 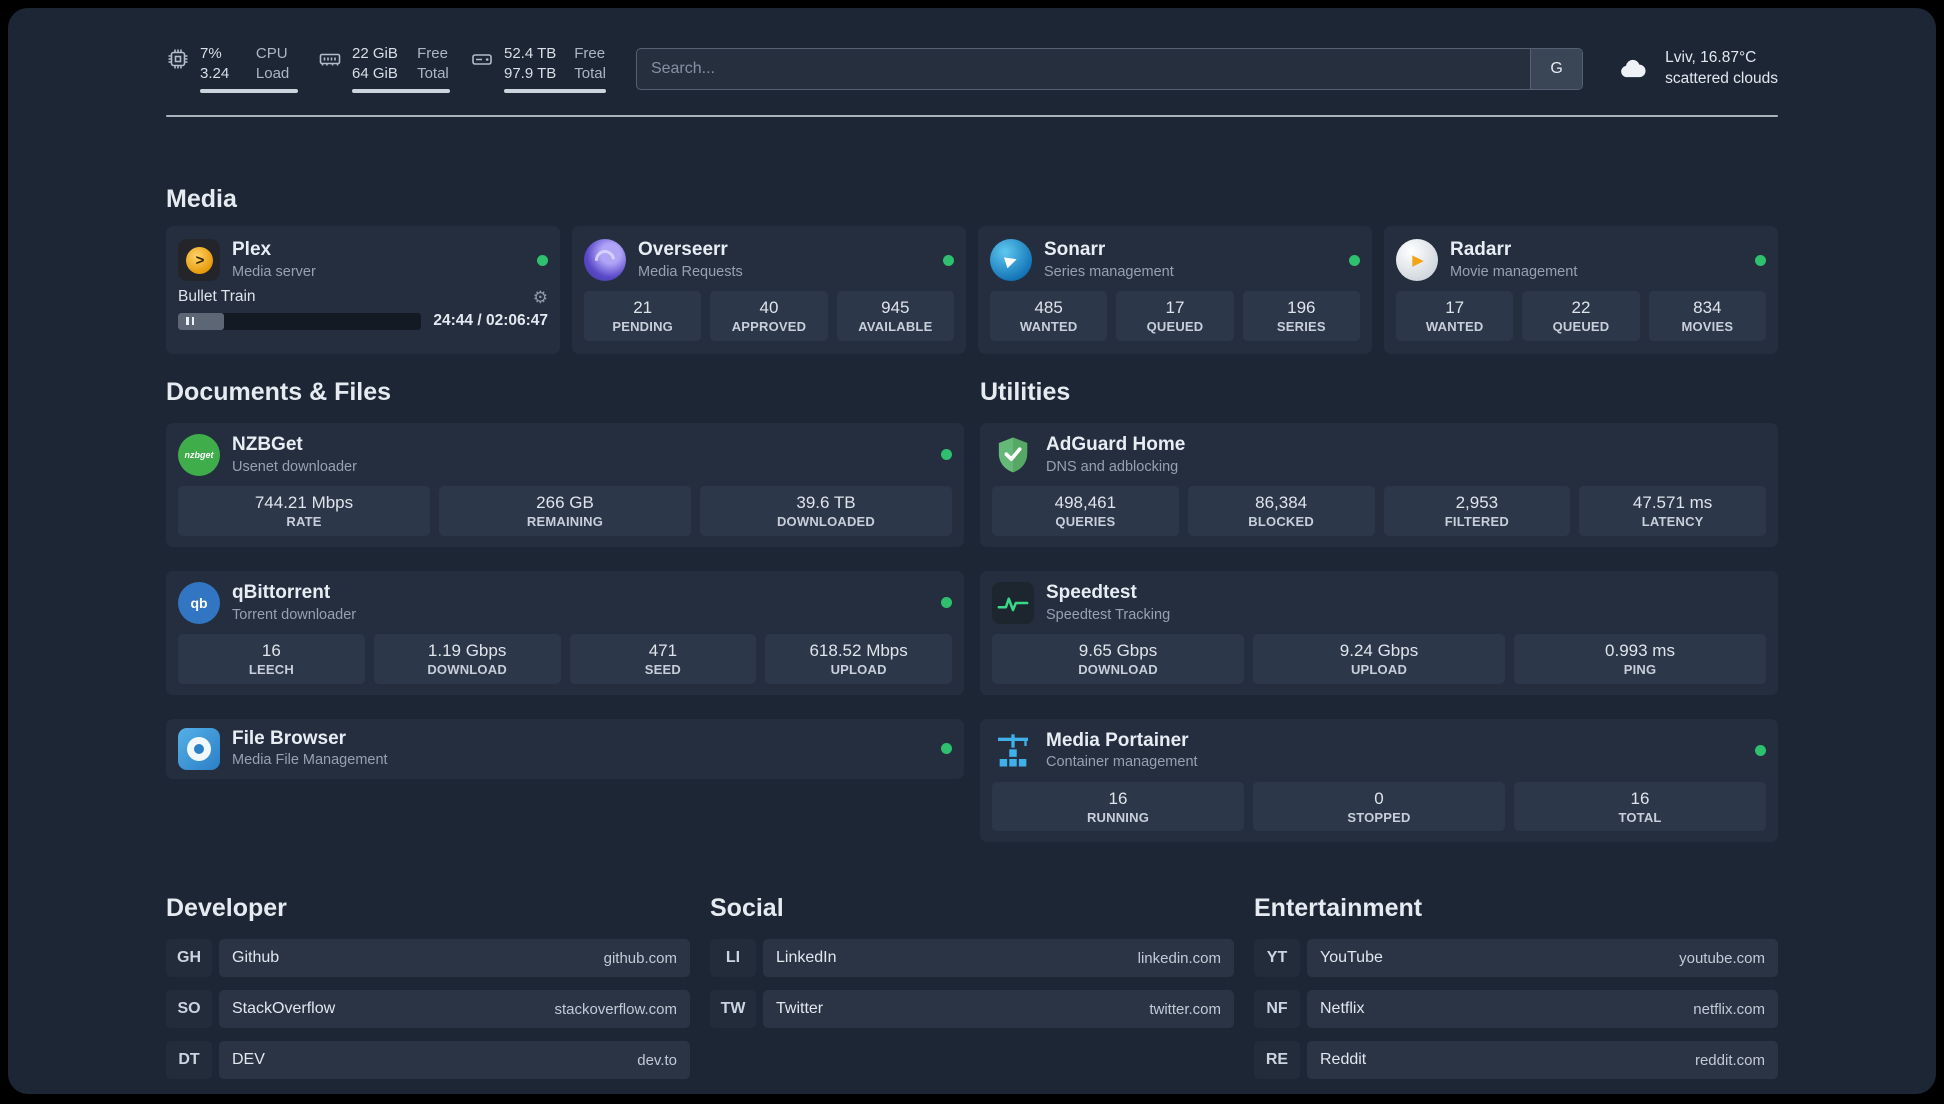 I want to click on search-input, so click(x=1083, y=68).